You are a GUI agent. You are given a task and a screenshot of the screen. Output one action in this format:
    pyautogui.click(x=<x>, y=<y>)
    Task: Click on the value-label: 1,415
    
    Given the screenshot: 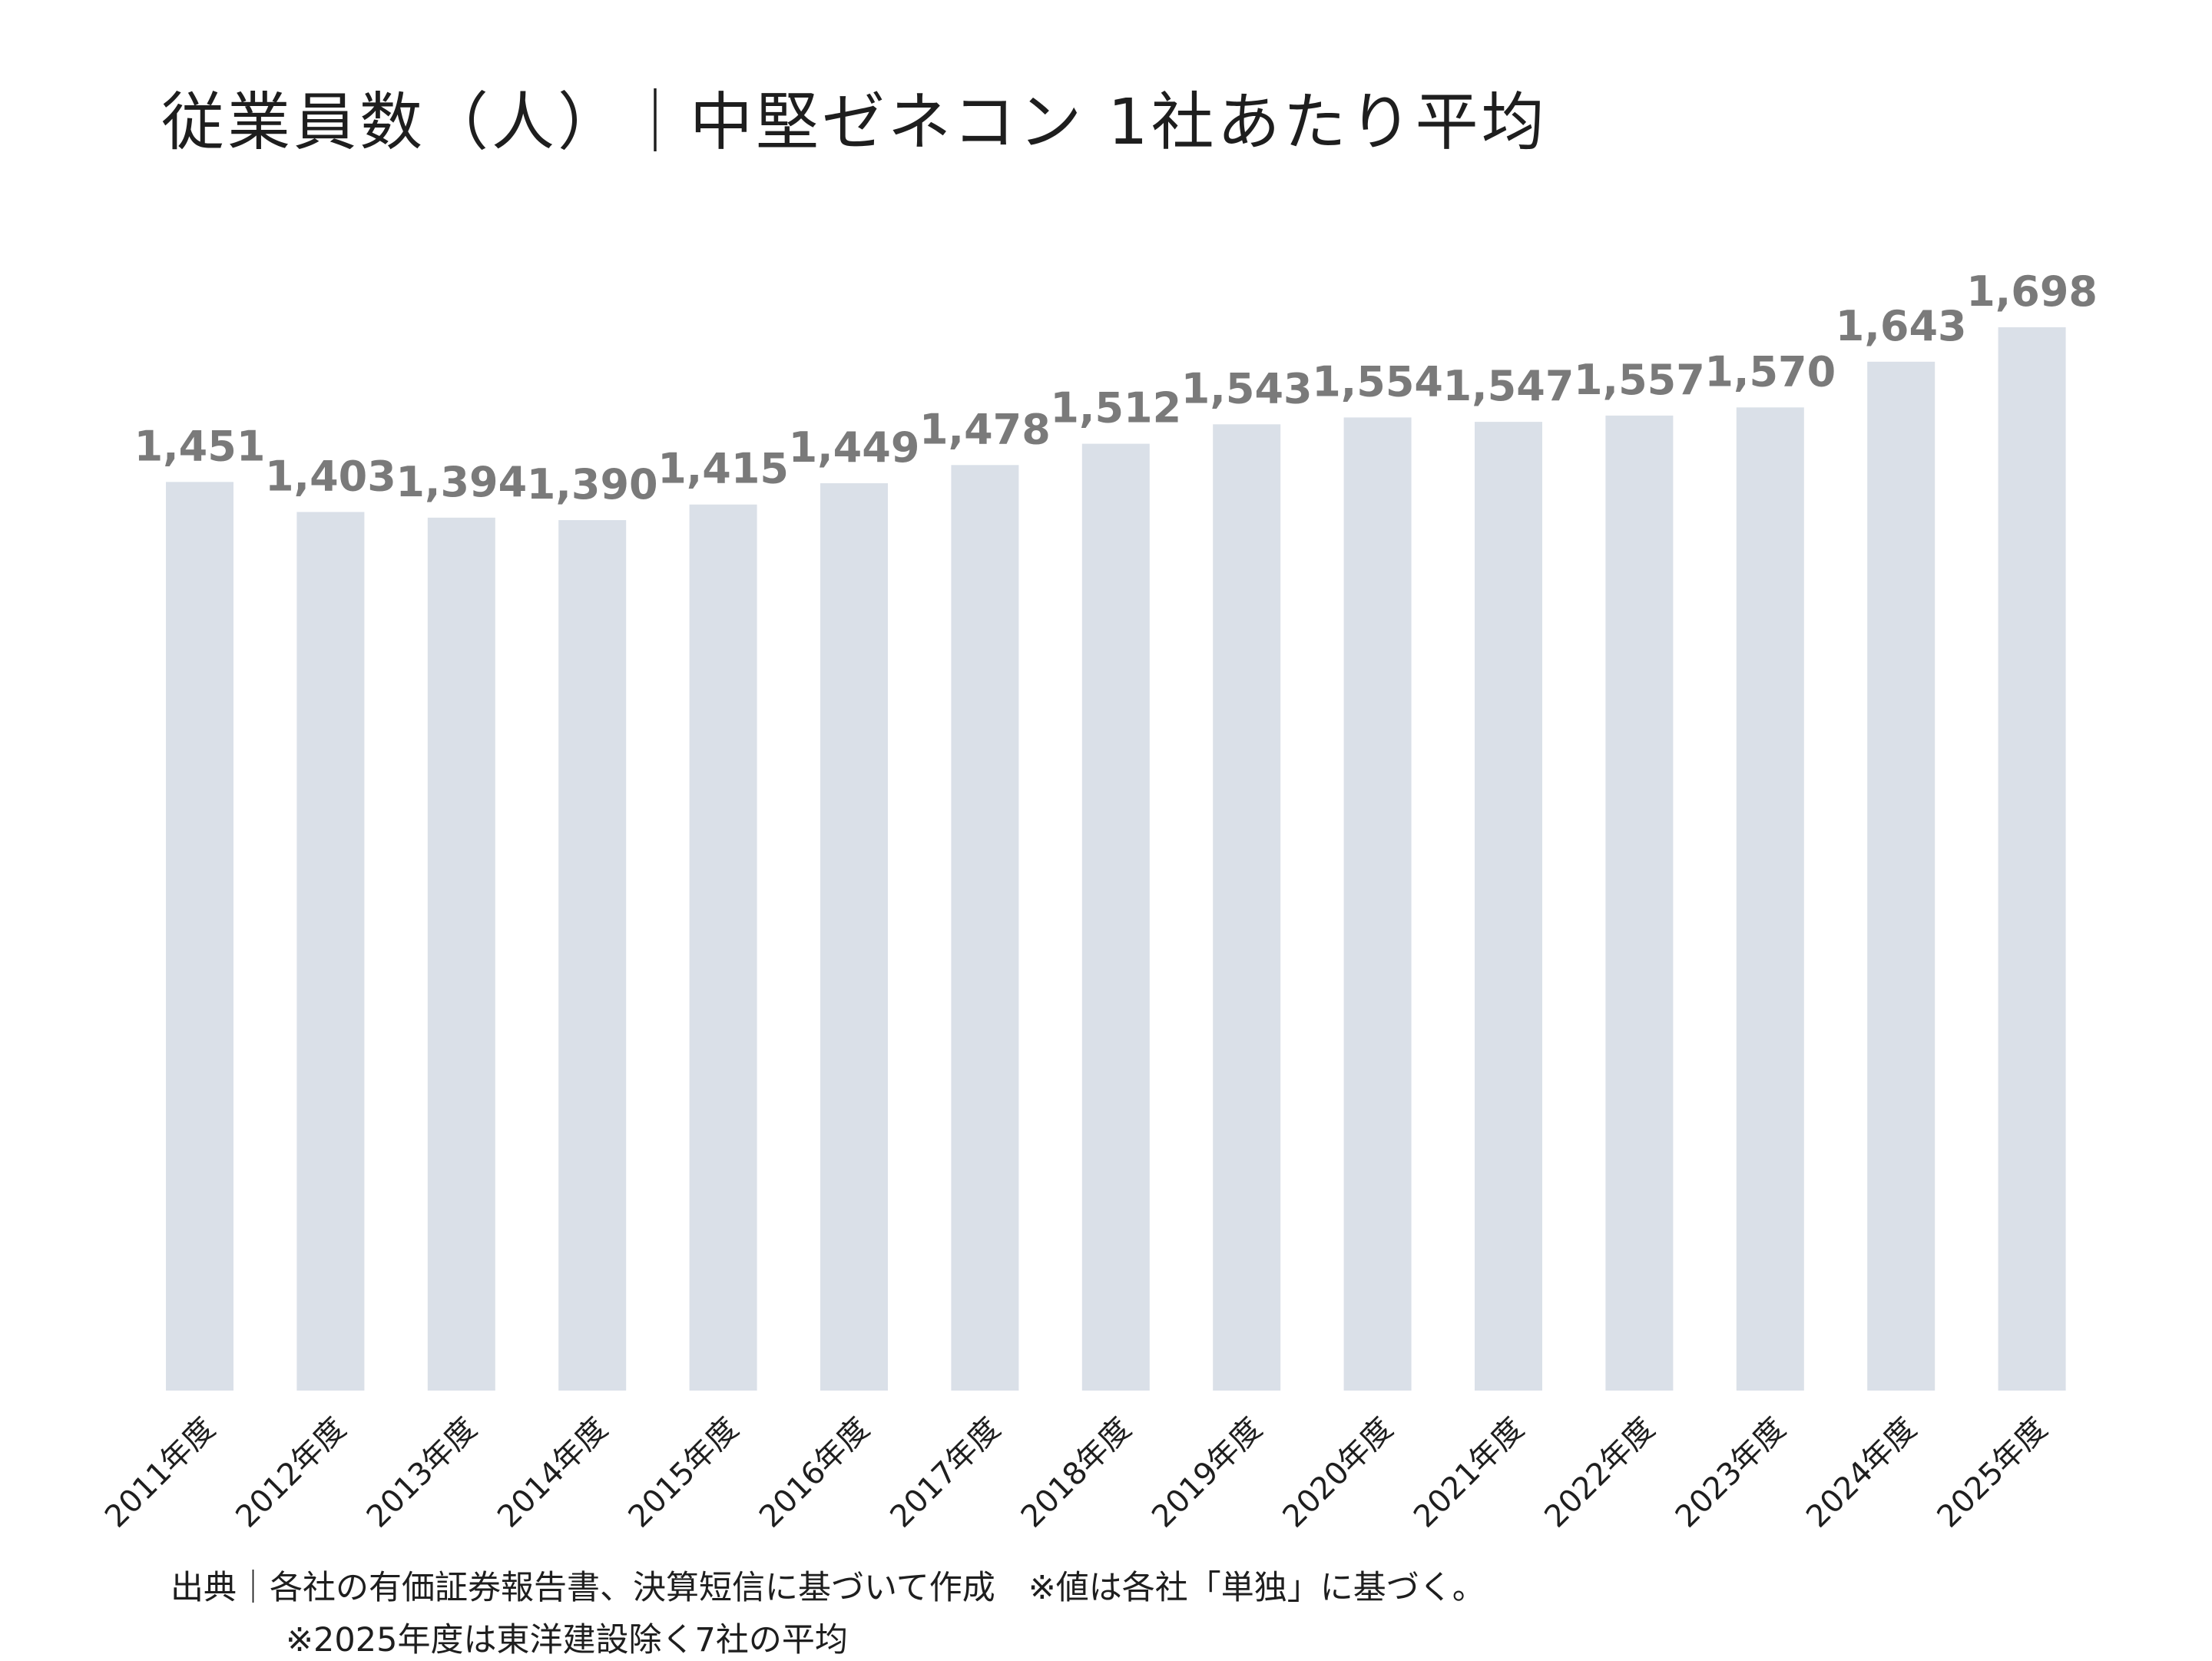 What is the action you would take?
    pyautogui.click(x=723, y=469)
    